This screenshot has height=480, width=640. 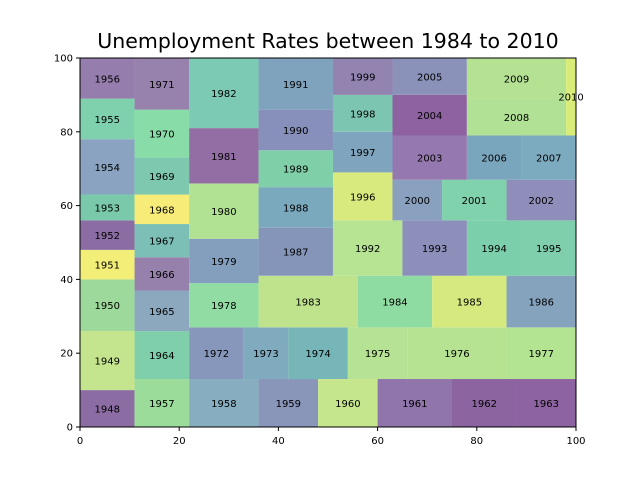 I want to click on cell-label: 1980, so click(x=223, y=212).